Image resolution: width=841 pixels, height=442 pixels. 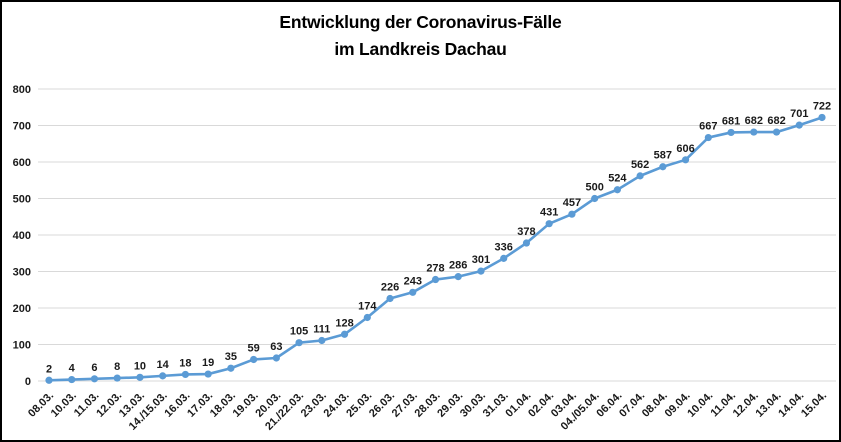 What do you see at coordinates (640, 165) in the screenshot?
I see `data-label: 562` at bounding box center [640, 165].